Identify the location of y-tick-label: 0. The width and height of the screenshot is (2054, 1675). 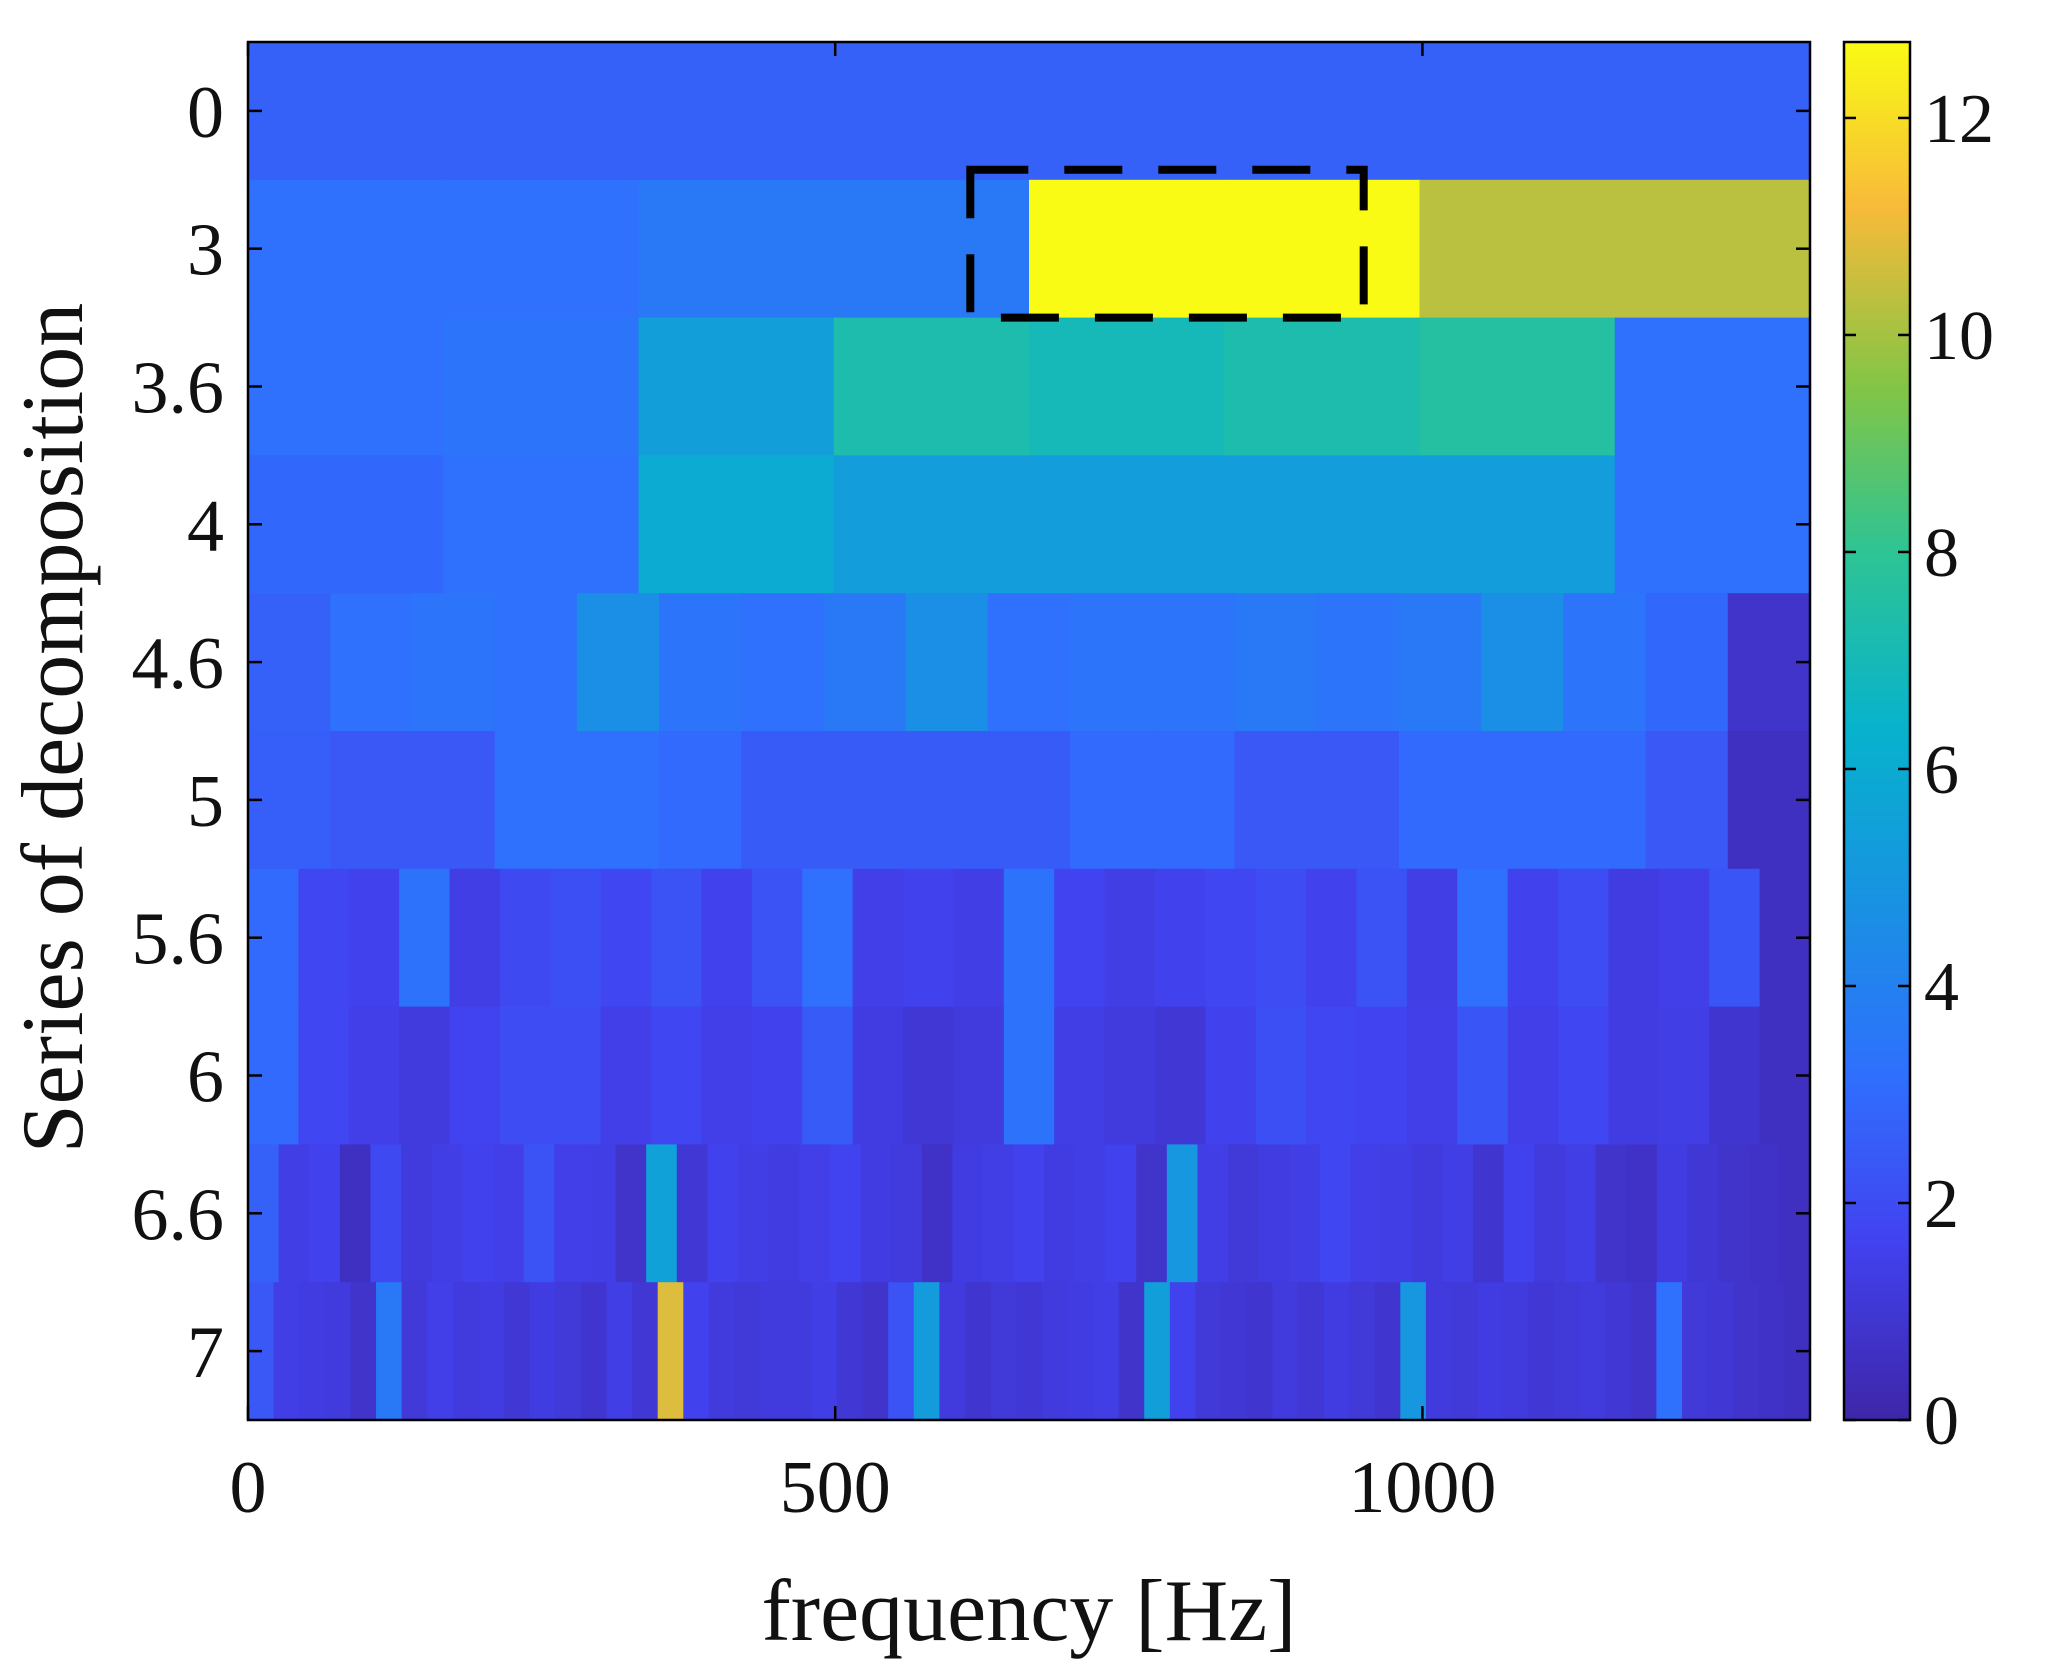
(205, 113).